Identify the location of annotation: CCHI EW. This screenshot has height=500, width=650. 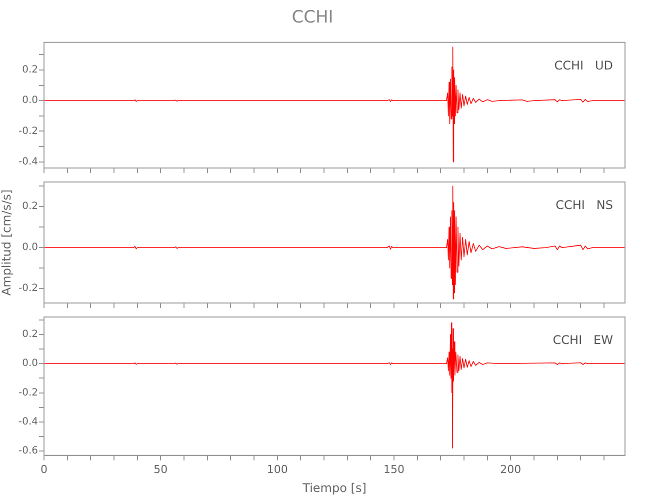
(583, 340).